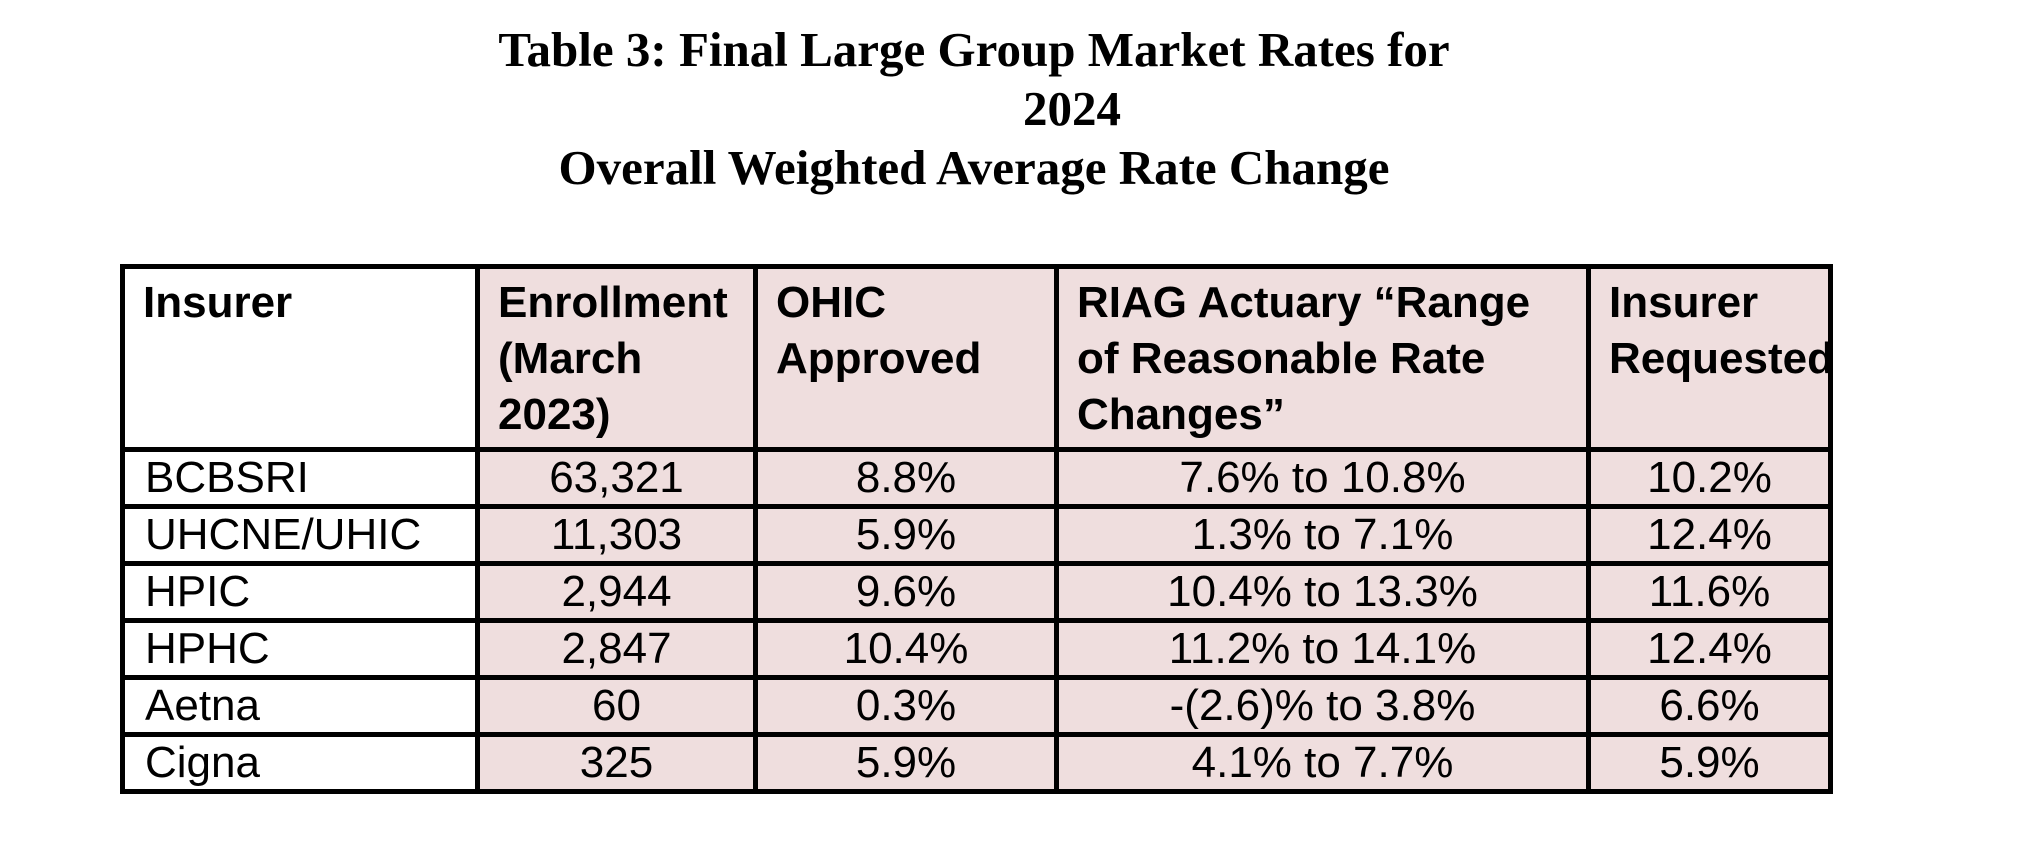  What do you see at coordinates (1322, 649) in the screenshot?
I see `value-cell: 11.2% to 14.1%` at bounding box center [1322, 649].